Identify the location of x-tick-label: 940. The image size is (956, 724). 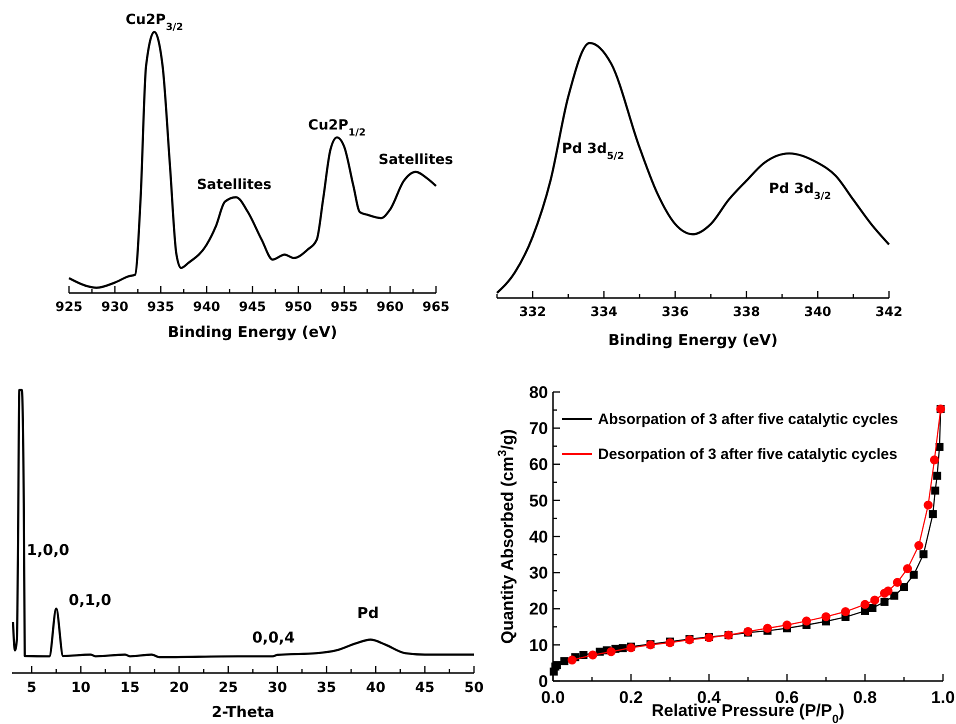
(206, 307).